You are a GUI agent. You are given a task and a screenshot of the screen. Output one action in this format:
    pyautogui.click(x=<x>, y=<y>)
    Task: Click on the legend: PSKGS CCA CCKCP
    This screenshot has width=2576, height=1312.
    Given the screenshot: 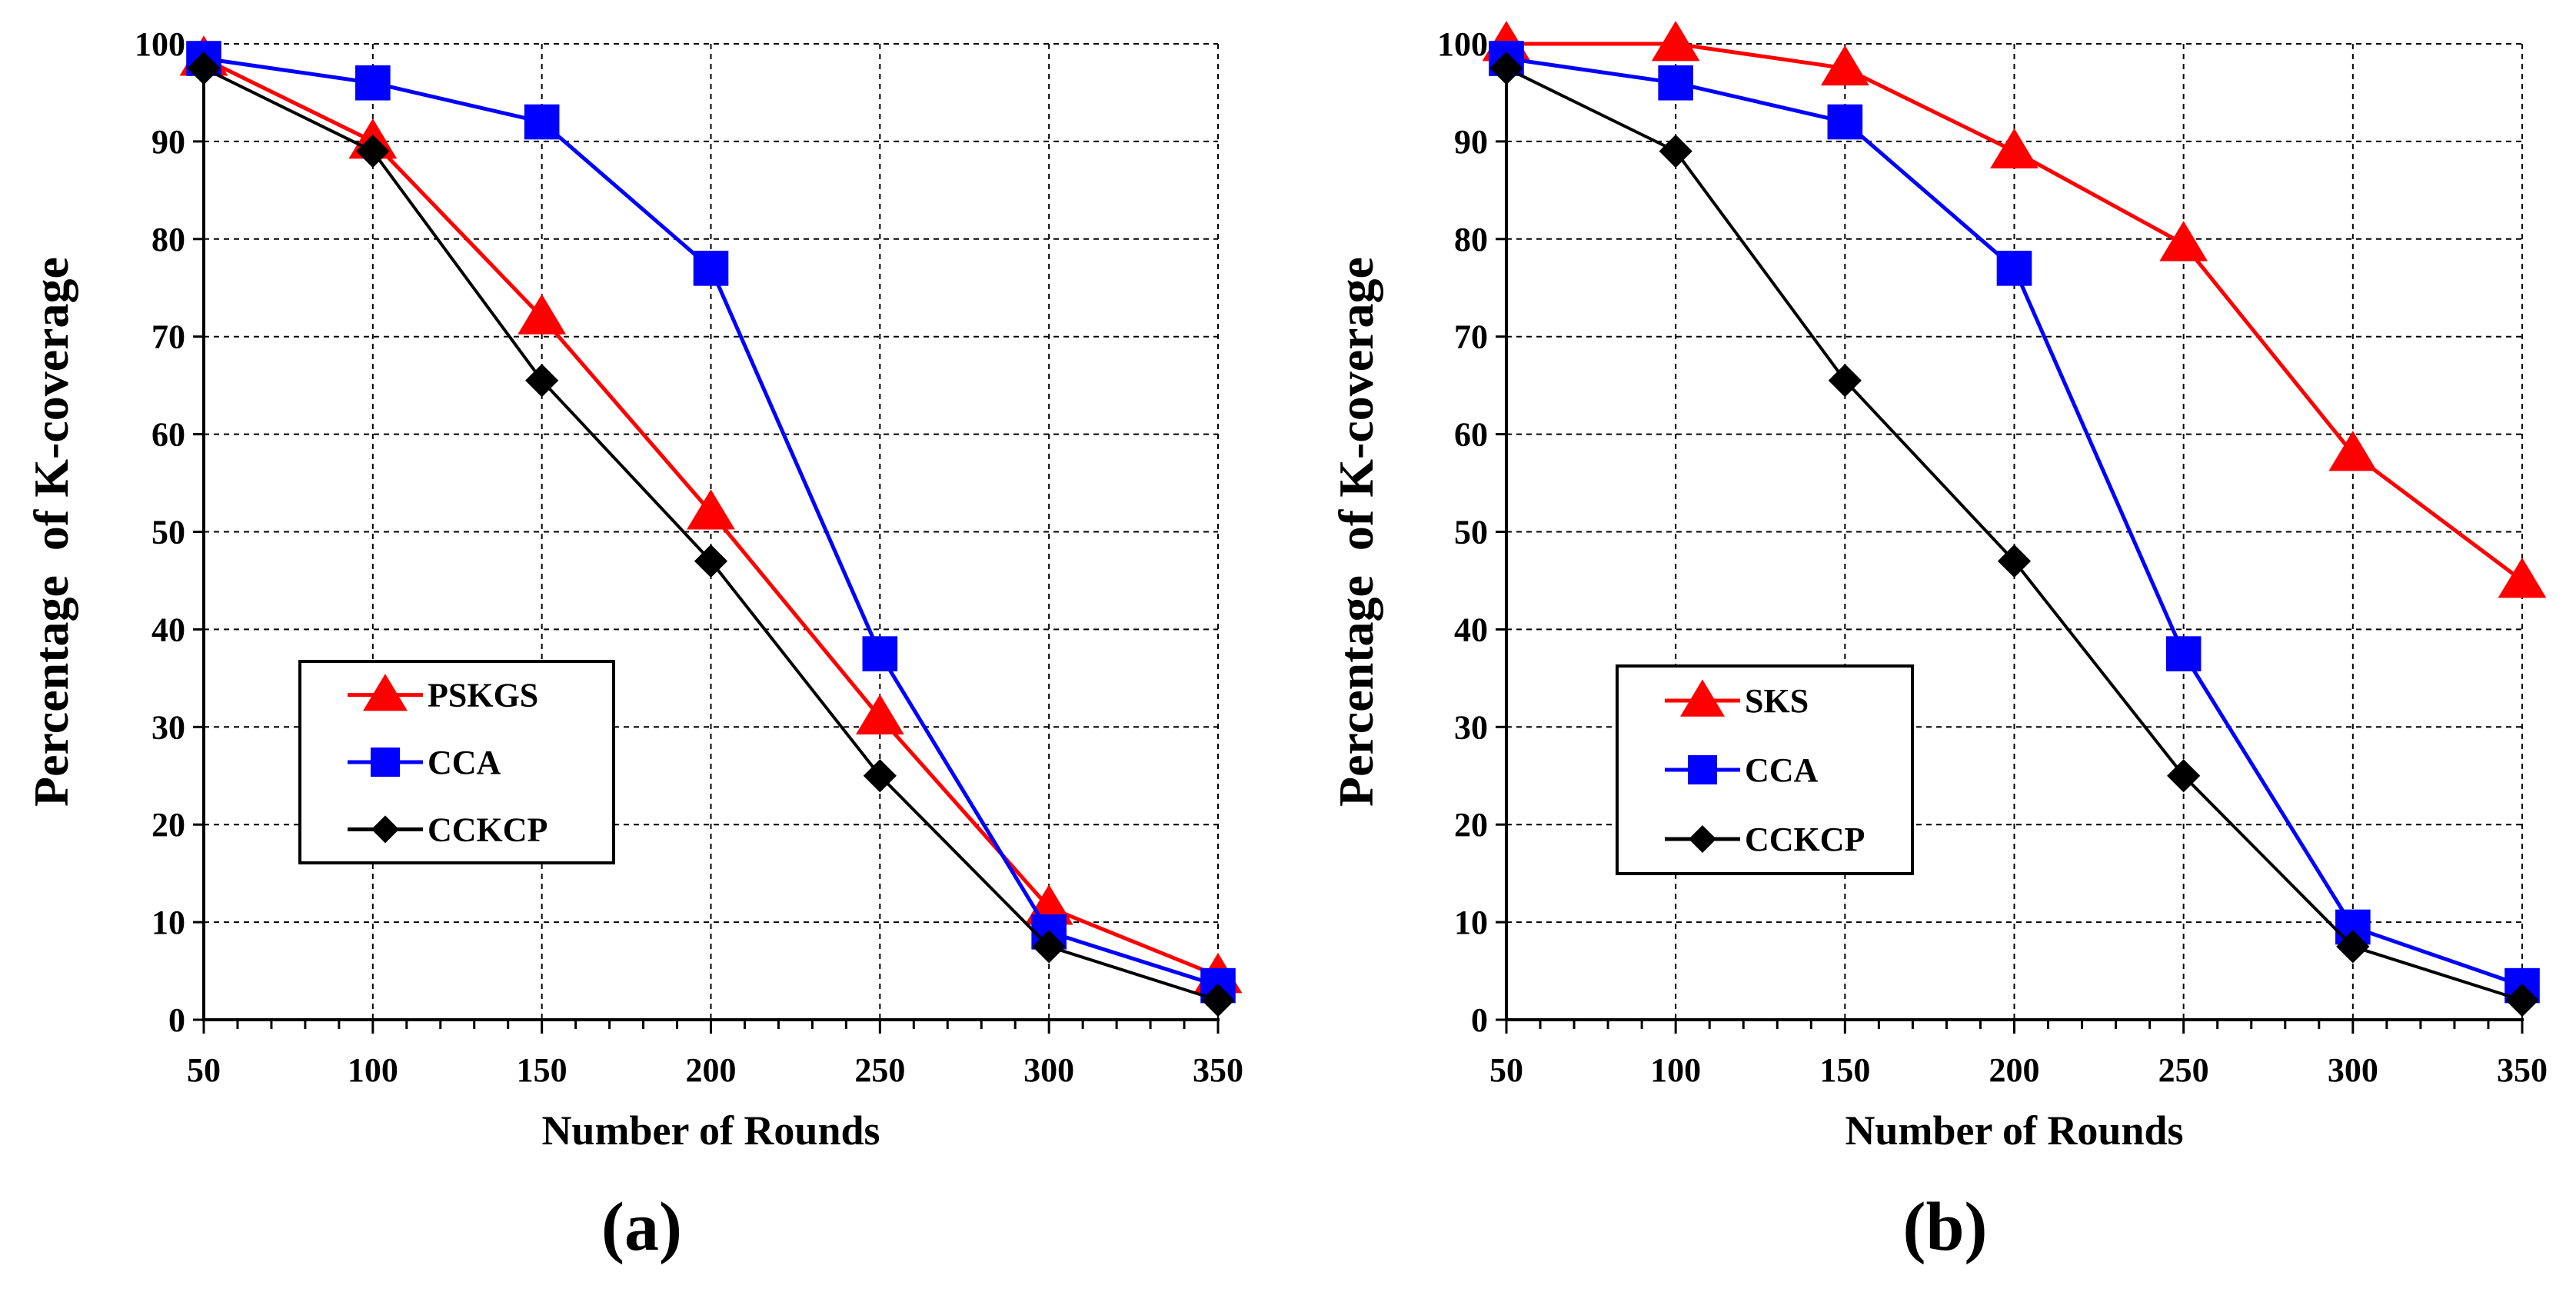 What is the action you would take?
    pyautogui.click(x=457, y=762)
    